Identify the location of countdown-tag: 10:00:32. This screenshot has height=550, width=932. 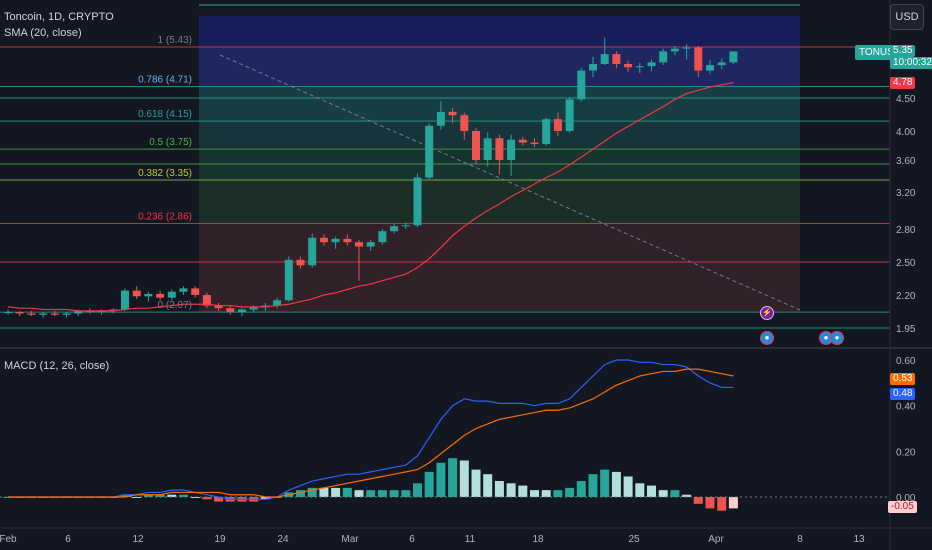
(911, 63).